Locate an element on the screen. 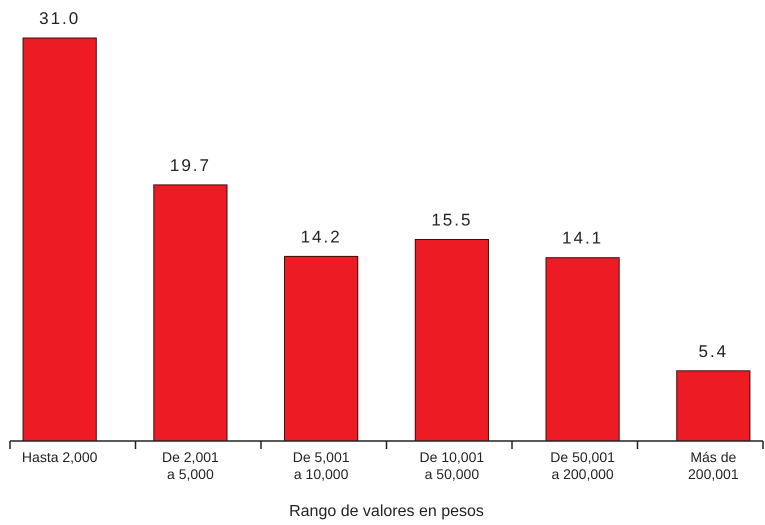 This screenshot has height=525, width=765. data-label: 31.0 is located at coordinates (59, 18).